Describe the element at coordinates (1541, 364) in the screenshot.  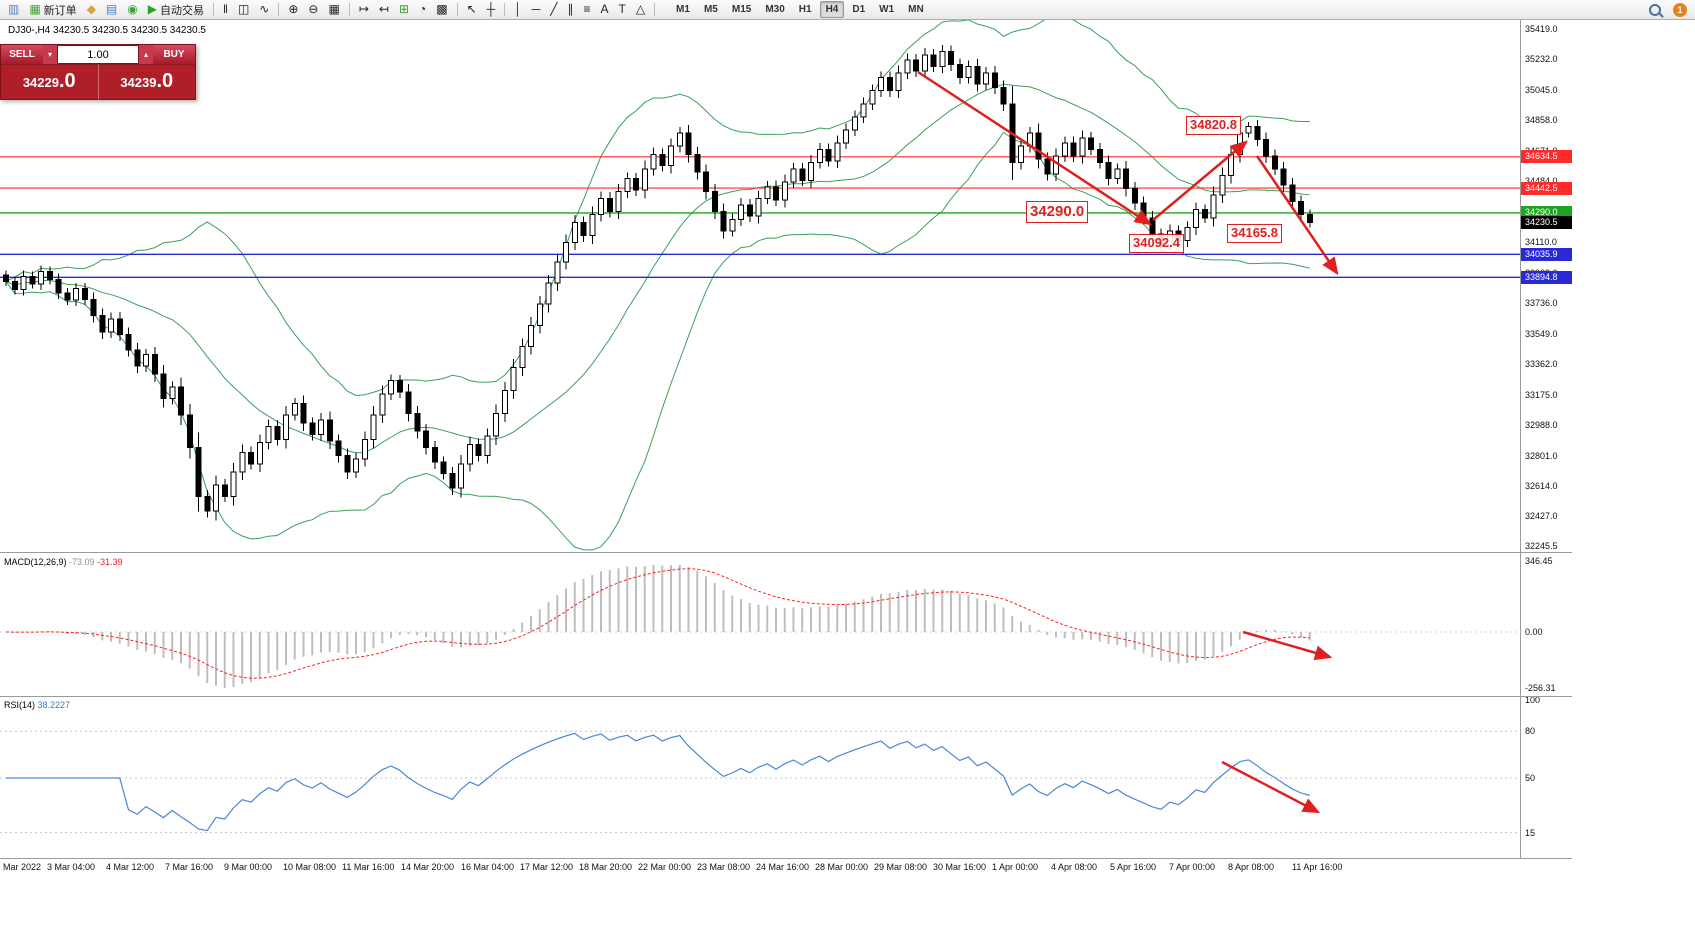
I see `price-axis-label: 33362.0` at that location.